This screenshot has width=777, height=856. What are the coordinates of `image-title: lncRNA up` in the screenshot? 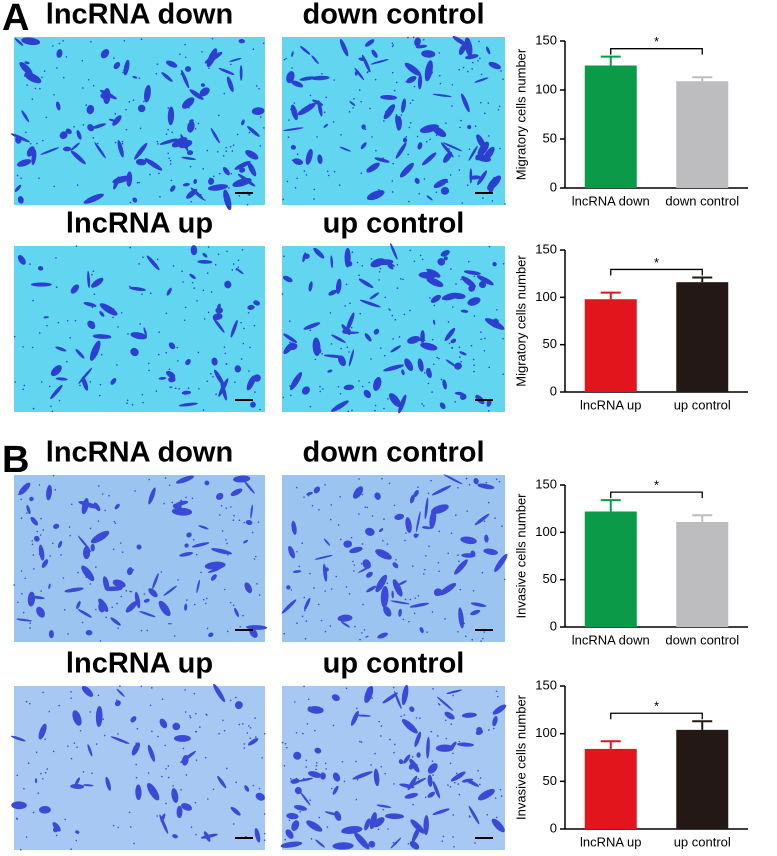 It's located at (139, 224).